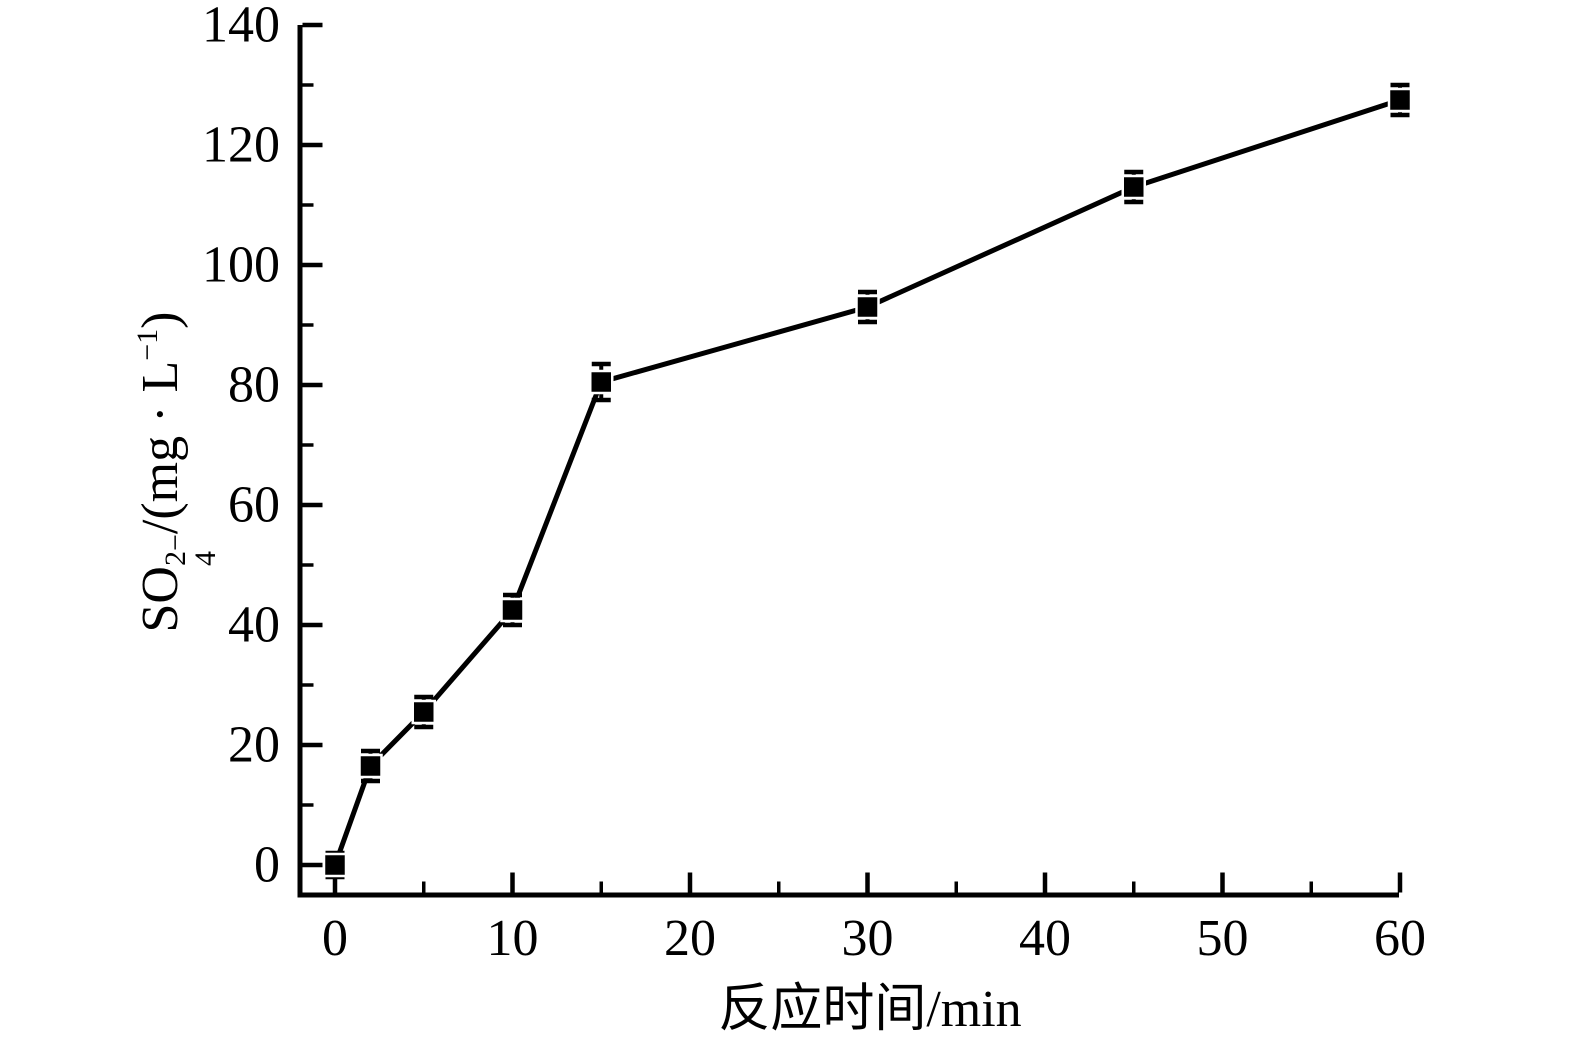 The width and height of the screenshot is (1573, 1056). I want to click on x-tick-label: 10, so click(513, 938).